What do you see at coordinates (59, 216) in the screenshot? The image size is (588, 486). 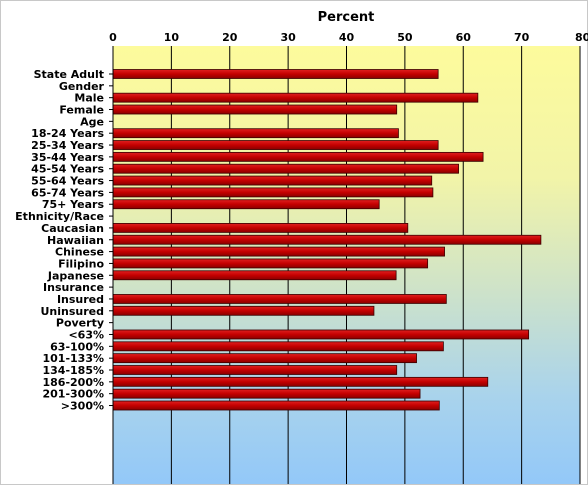 I see `group-heading: Ethnicity/Race` at bounding box center [59, 216].